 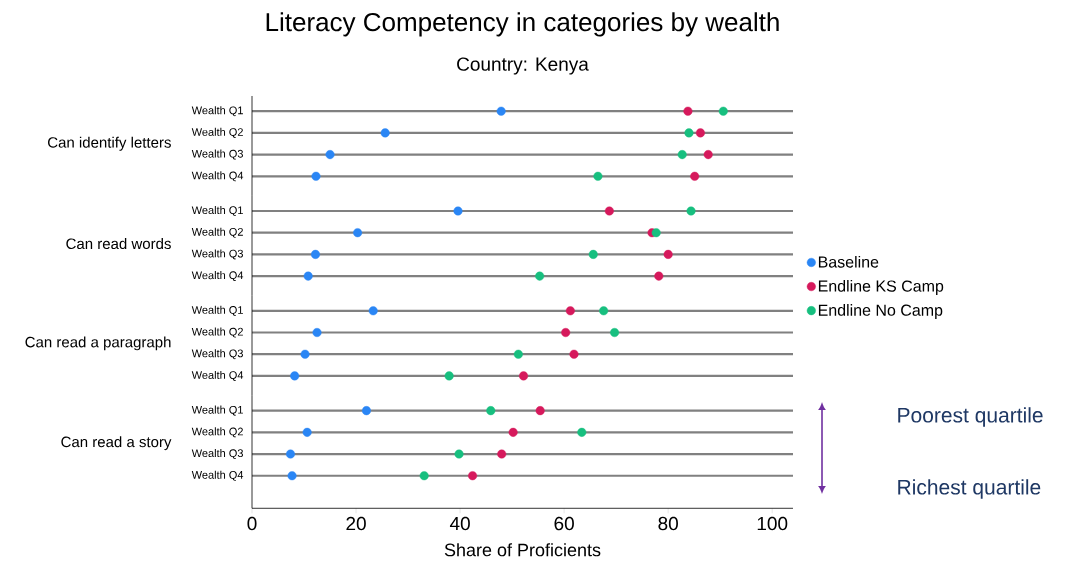 I want to click on x-tick-label: 80, so click(x=668, y=523).